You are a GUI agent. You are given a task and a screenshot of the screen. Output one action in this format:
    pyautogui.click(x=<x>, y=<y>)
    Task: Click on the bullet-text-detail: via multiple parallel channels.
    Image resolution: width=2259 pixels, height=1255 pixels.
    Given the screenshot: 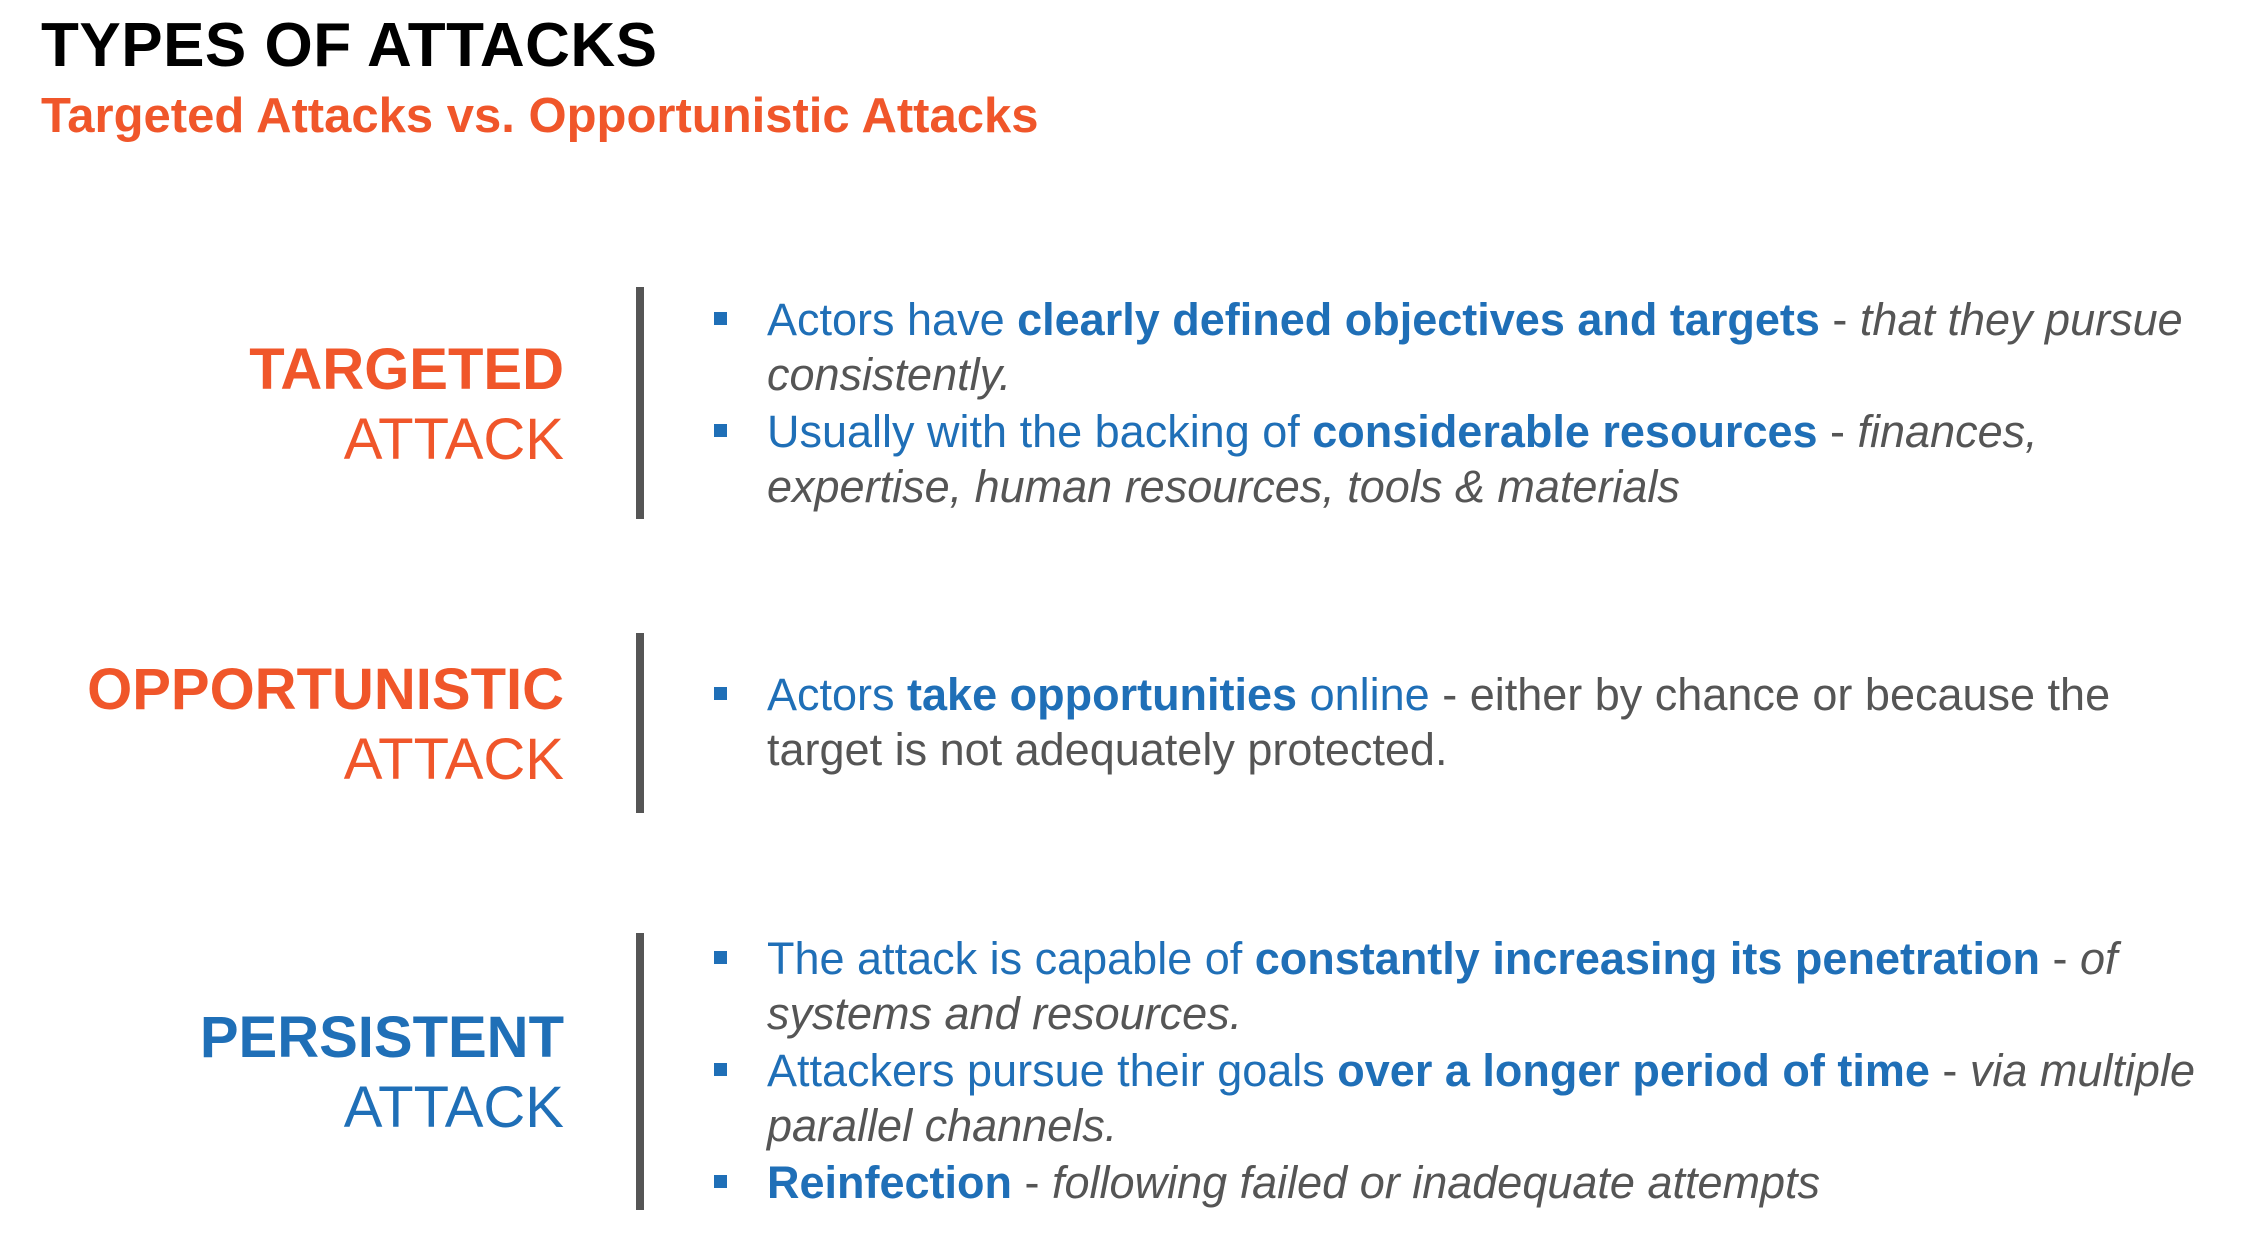 What is the action you would take?
    pyautogui.click(x=1481, y=1098)
    